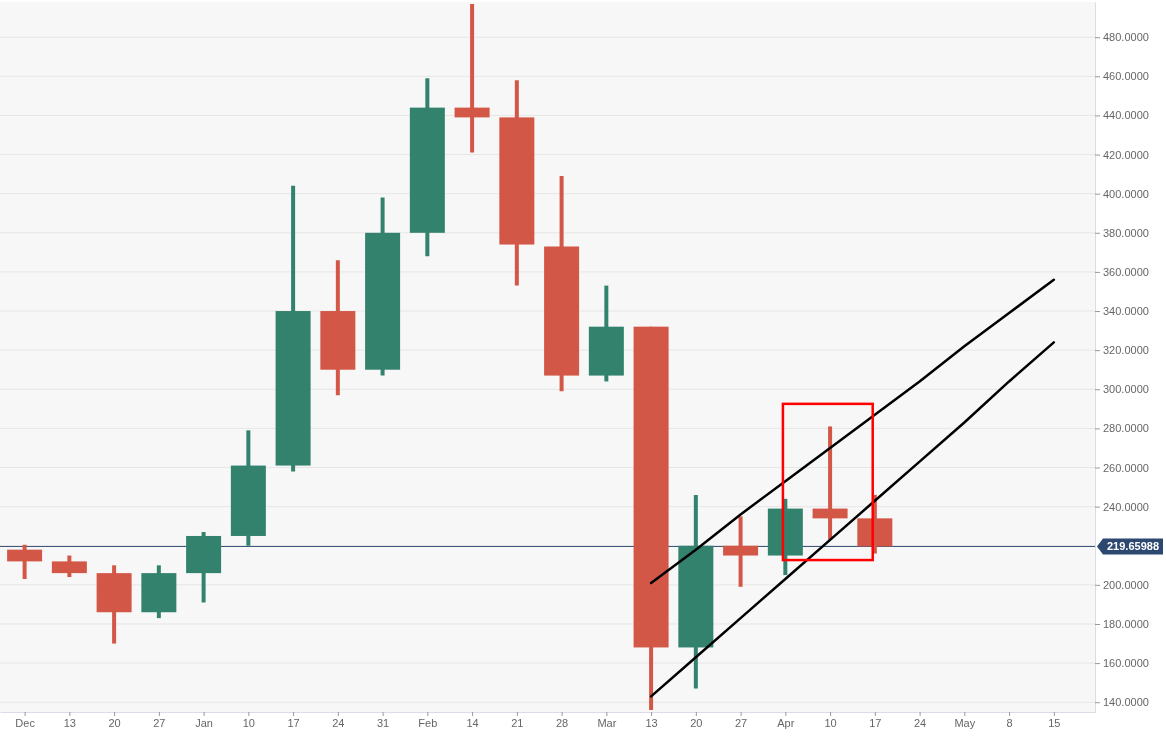  What do you see at coordinates (472, 722) in the screenshot?
I see `x-tick-label: 14` at bounding box center [472, 722].